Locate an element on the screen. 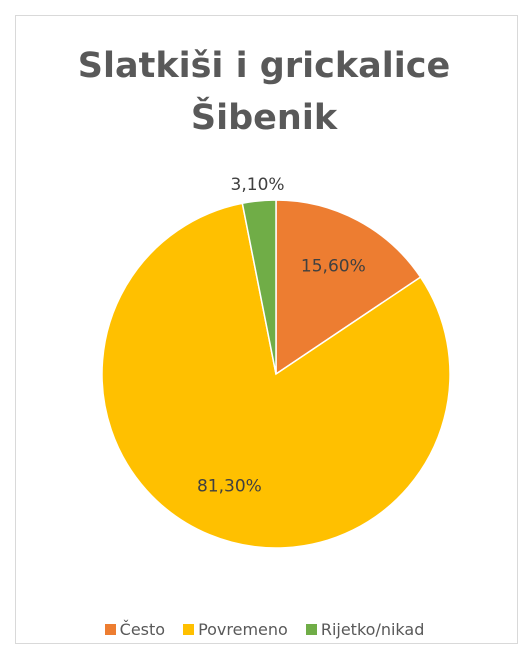 This screenshot has height=660, width=529. data-label: 15,60% is located at coordinates (333, 267).